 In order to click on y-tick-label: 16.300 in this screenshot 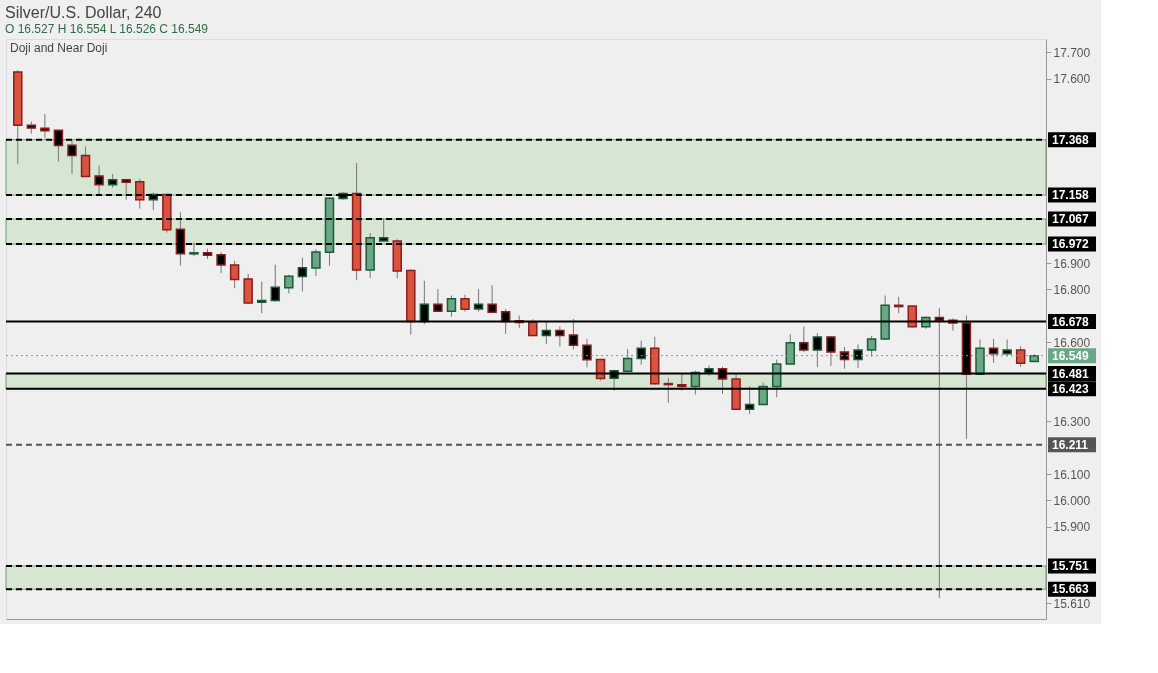, I will do `click(1072, 421)`.